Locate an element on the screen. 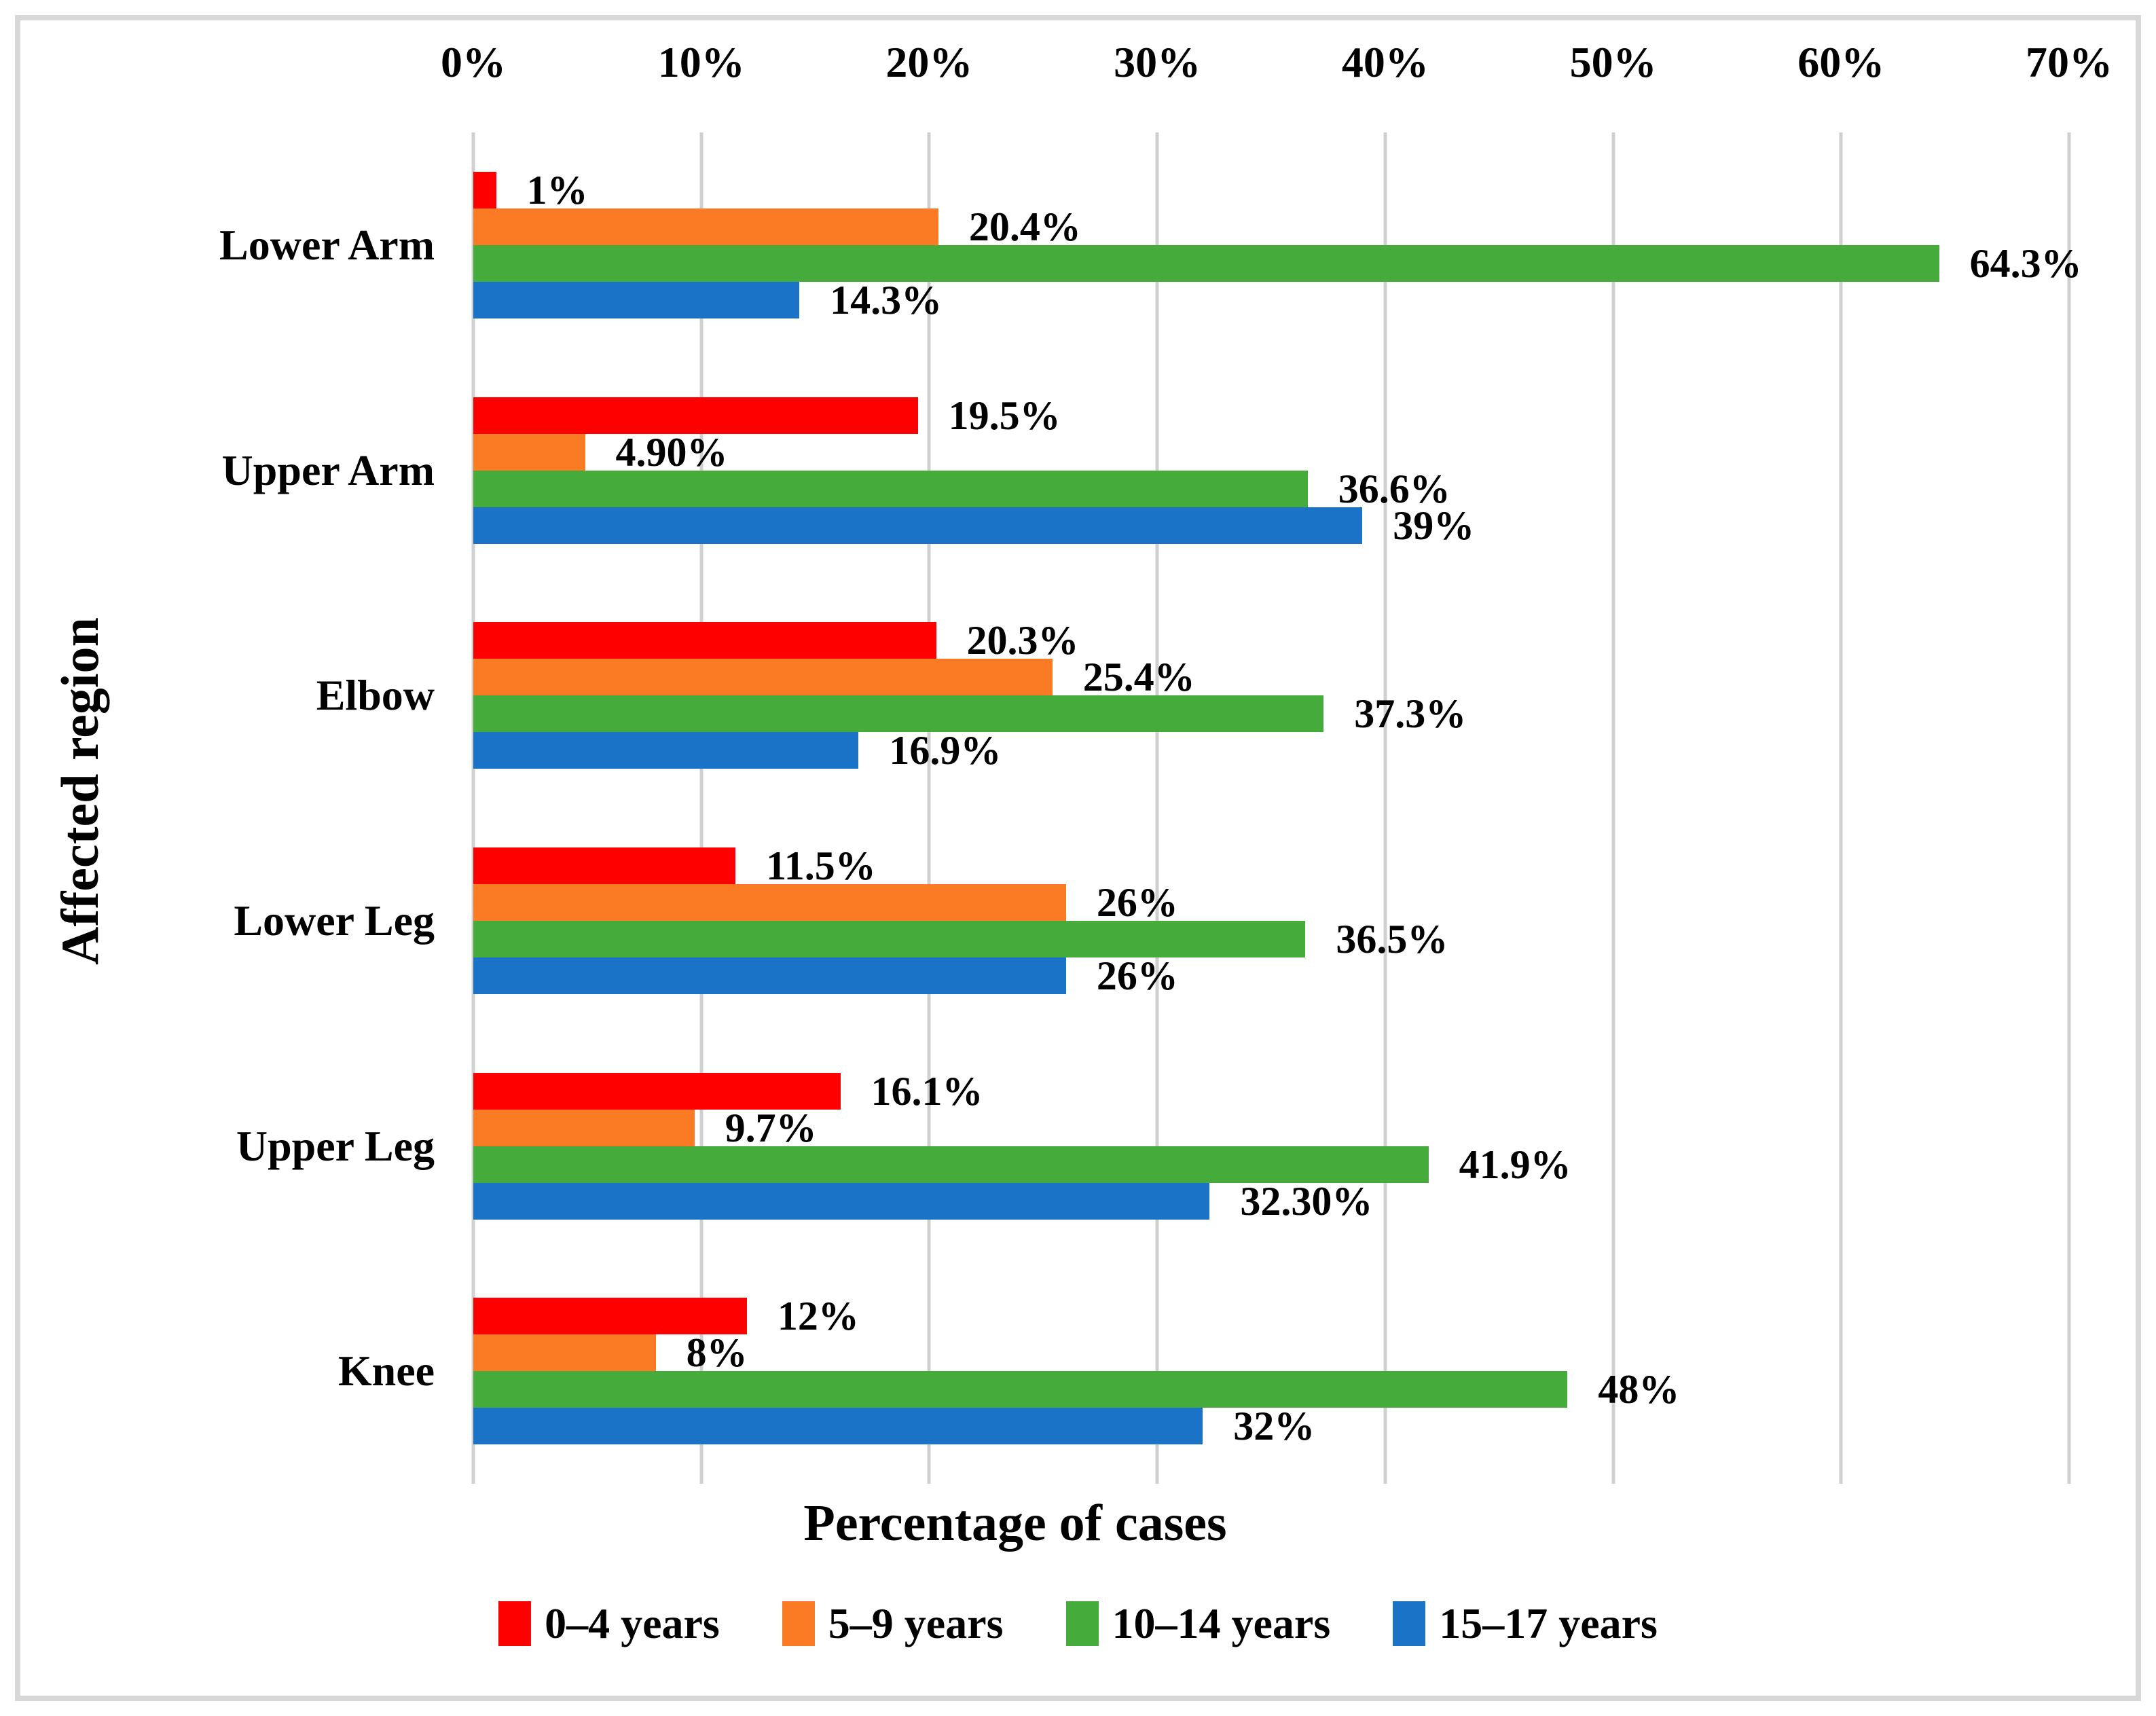 The height and width of the screenshot is (1716, 2156). bar-value-label: 32% is located at coordinates (1274, 1426).